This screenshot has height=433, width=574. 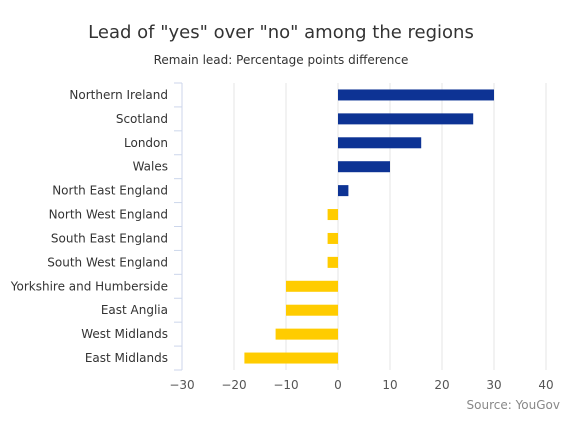 What do you see at coordinates (150, 167) in the screenshot?
I see `category-label: Wales` at bounding box center [150, 167].